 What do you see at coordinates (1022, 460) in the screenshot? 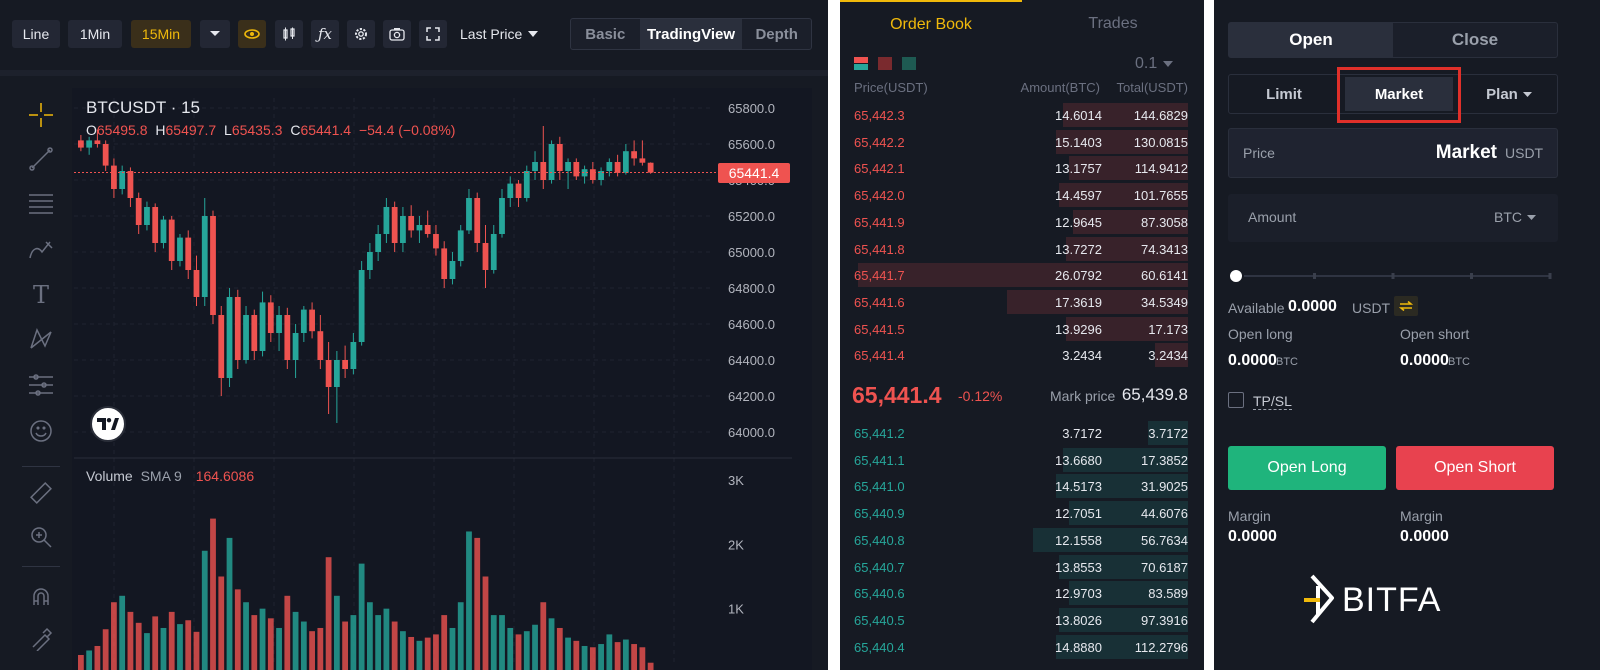
I see `bid-row: 65,441.1 13.6680 17.3852` at bounding box center [1022, 460].